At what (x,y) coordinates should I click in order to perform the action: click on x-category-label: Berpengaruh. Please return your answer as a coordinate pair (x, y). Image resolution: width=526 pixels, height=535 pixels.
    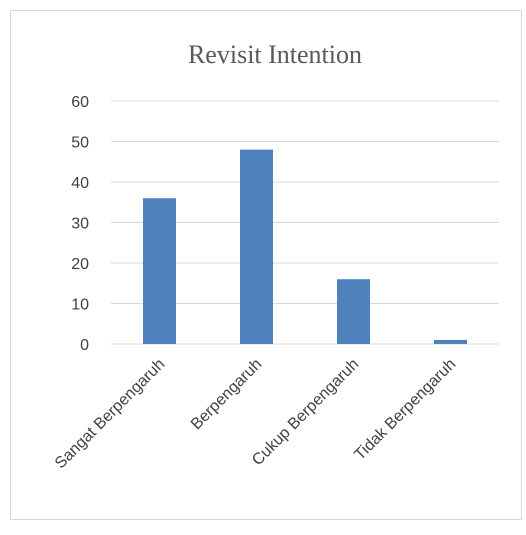
    Looking at the image, I should click on (226, 394).